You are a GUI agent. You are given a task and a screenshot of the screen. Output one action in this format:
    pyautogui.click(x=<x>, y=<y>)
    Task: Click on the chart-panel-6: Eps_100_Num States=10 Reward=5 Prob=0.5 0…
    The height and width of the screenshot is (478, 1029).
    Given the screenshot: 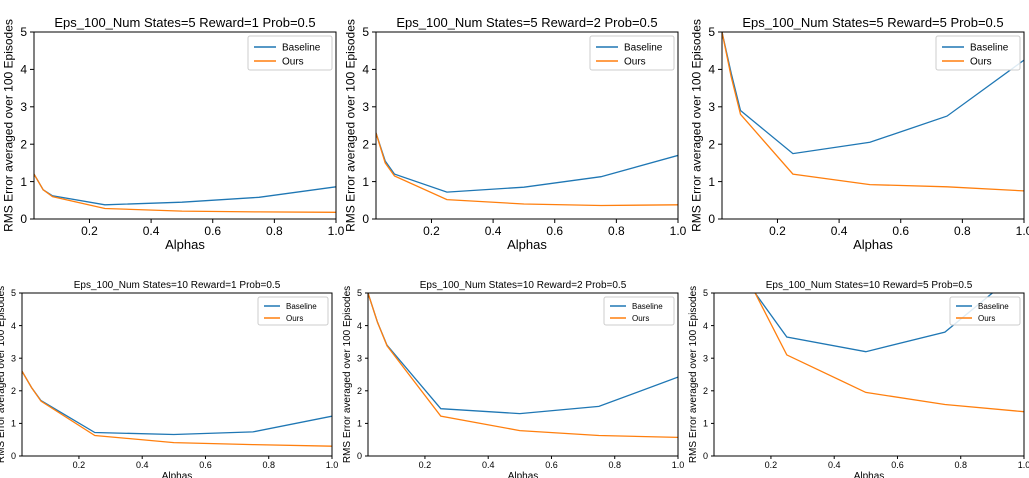 What is the action you would take?
    pyautogui.click(x=858, y=379)
    